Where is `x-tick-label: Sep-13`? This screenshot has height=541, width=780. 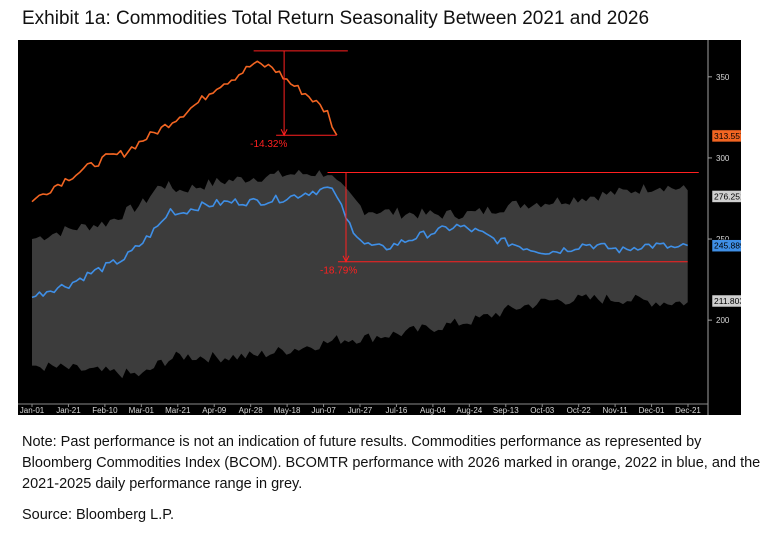 x-tick-label: Sep-13 is located at coordinates (506, 410).